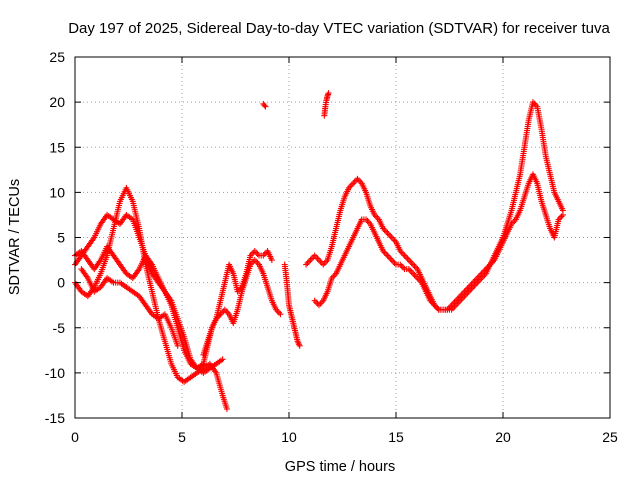 The image size is (640, 480). I want to click on y-tick-label: 10, so click(57, 192).